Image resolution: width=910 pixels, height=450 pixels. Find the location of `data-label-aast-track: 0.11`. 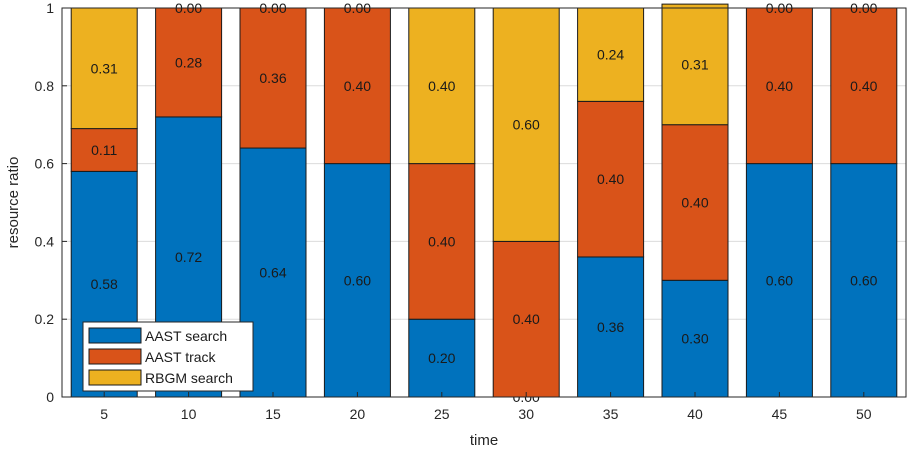

data-label-aast-track: 0.11 is located at coordinates (104, 150).